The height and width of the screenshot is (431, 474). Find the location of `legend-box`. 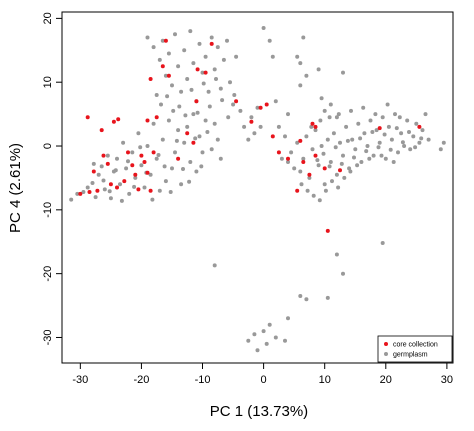

legend-box is located at coordinates (415, 349).